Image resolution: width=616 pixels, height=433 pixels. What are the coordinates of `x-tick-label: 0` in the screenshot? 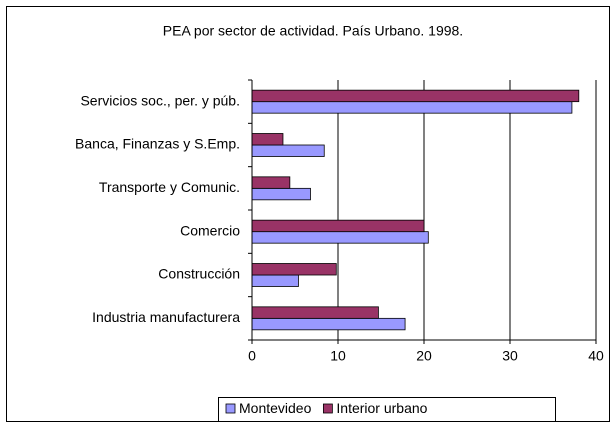 It's located at (252, 356).